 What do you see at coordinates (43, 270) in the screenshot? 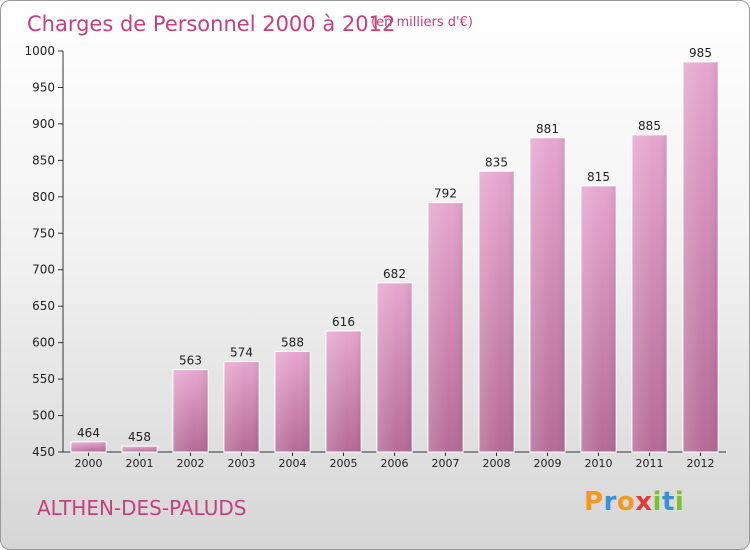
I see `y-tick-label: 700` at bounding box center [43, 270].